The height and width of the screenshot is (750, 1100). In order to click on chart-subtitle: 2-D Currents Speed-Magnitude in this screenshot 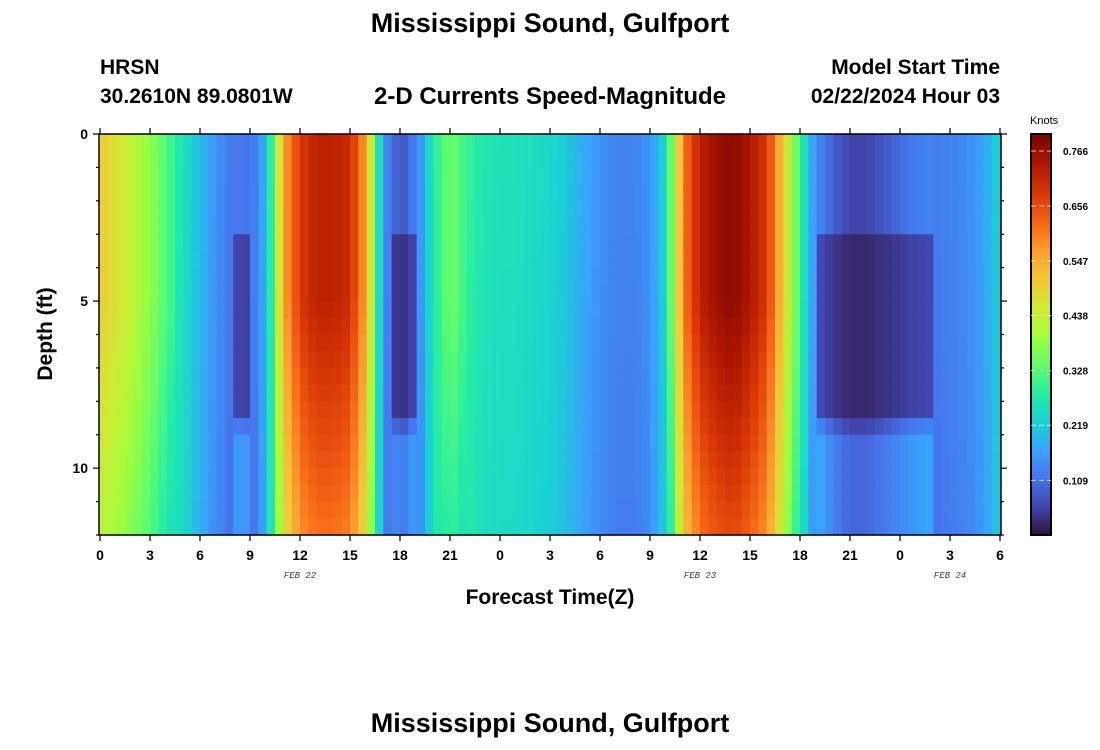, I will do `click(550, 96)`.